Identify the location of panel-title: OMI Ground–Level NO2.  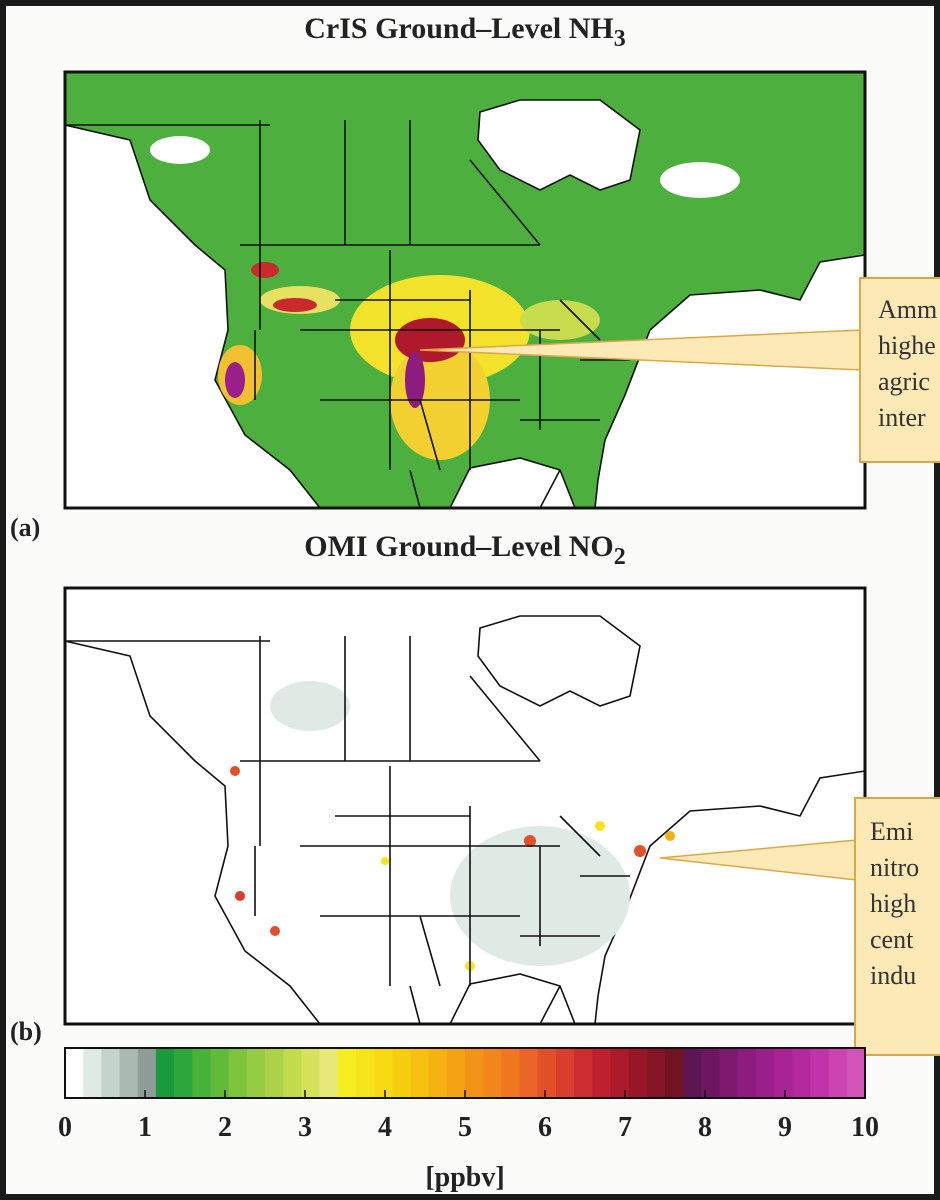
(464, 550).